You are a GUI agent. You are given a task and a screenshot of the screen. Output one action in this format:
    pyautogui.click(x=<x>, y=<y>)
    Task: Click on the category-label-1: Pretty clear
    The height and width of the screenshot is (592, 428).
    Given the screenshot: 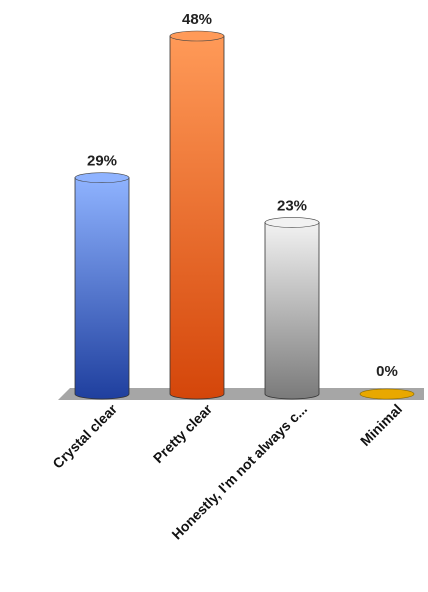 What is the action you would take?
    pyautogui.click(x=183, y=433)
    